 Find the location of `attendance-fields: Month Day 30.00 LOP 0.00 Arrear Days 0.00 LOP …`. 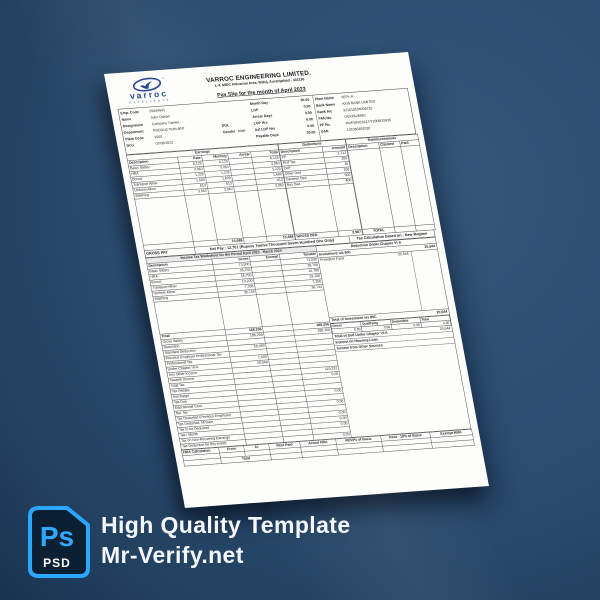

attendance-fields: Month Day 30.00 LOP 0.00 Arrear Days 0.00 LOP … is located at coordinates (284, 120).